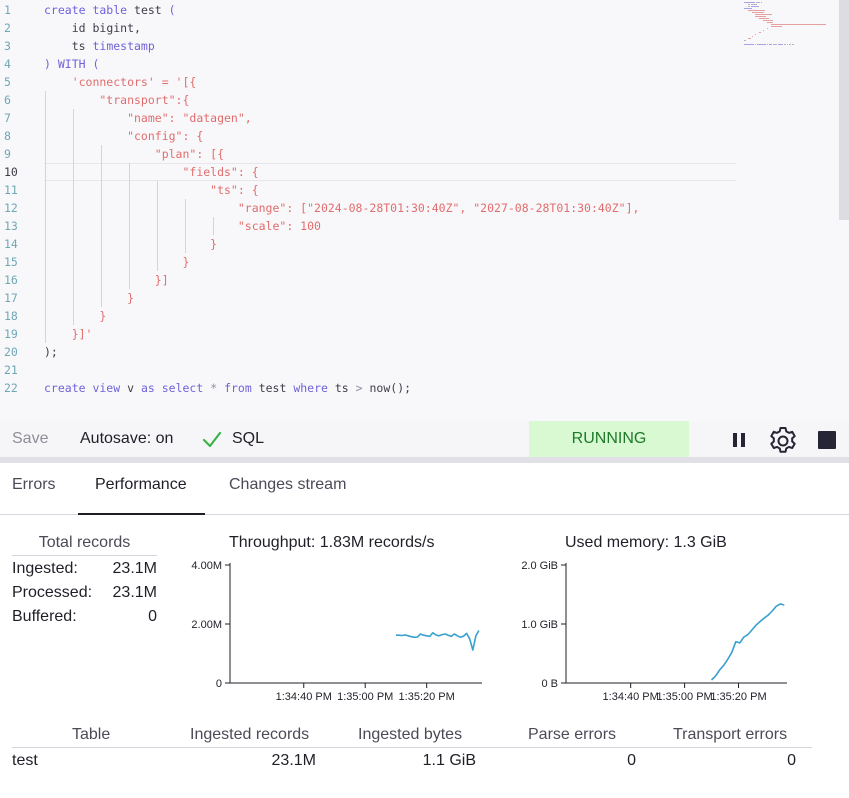 The height and width of the screenshot is (798, 849). What do you see at coordinates (424, 489) in the screenshot?
I see `tab-bar: Errors Performance Changes stream` at bounding box center [424, 489].